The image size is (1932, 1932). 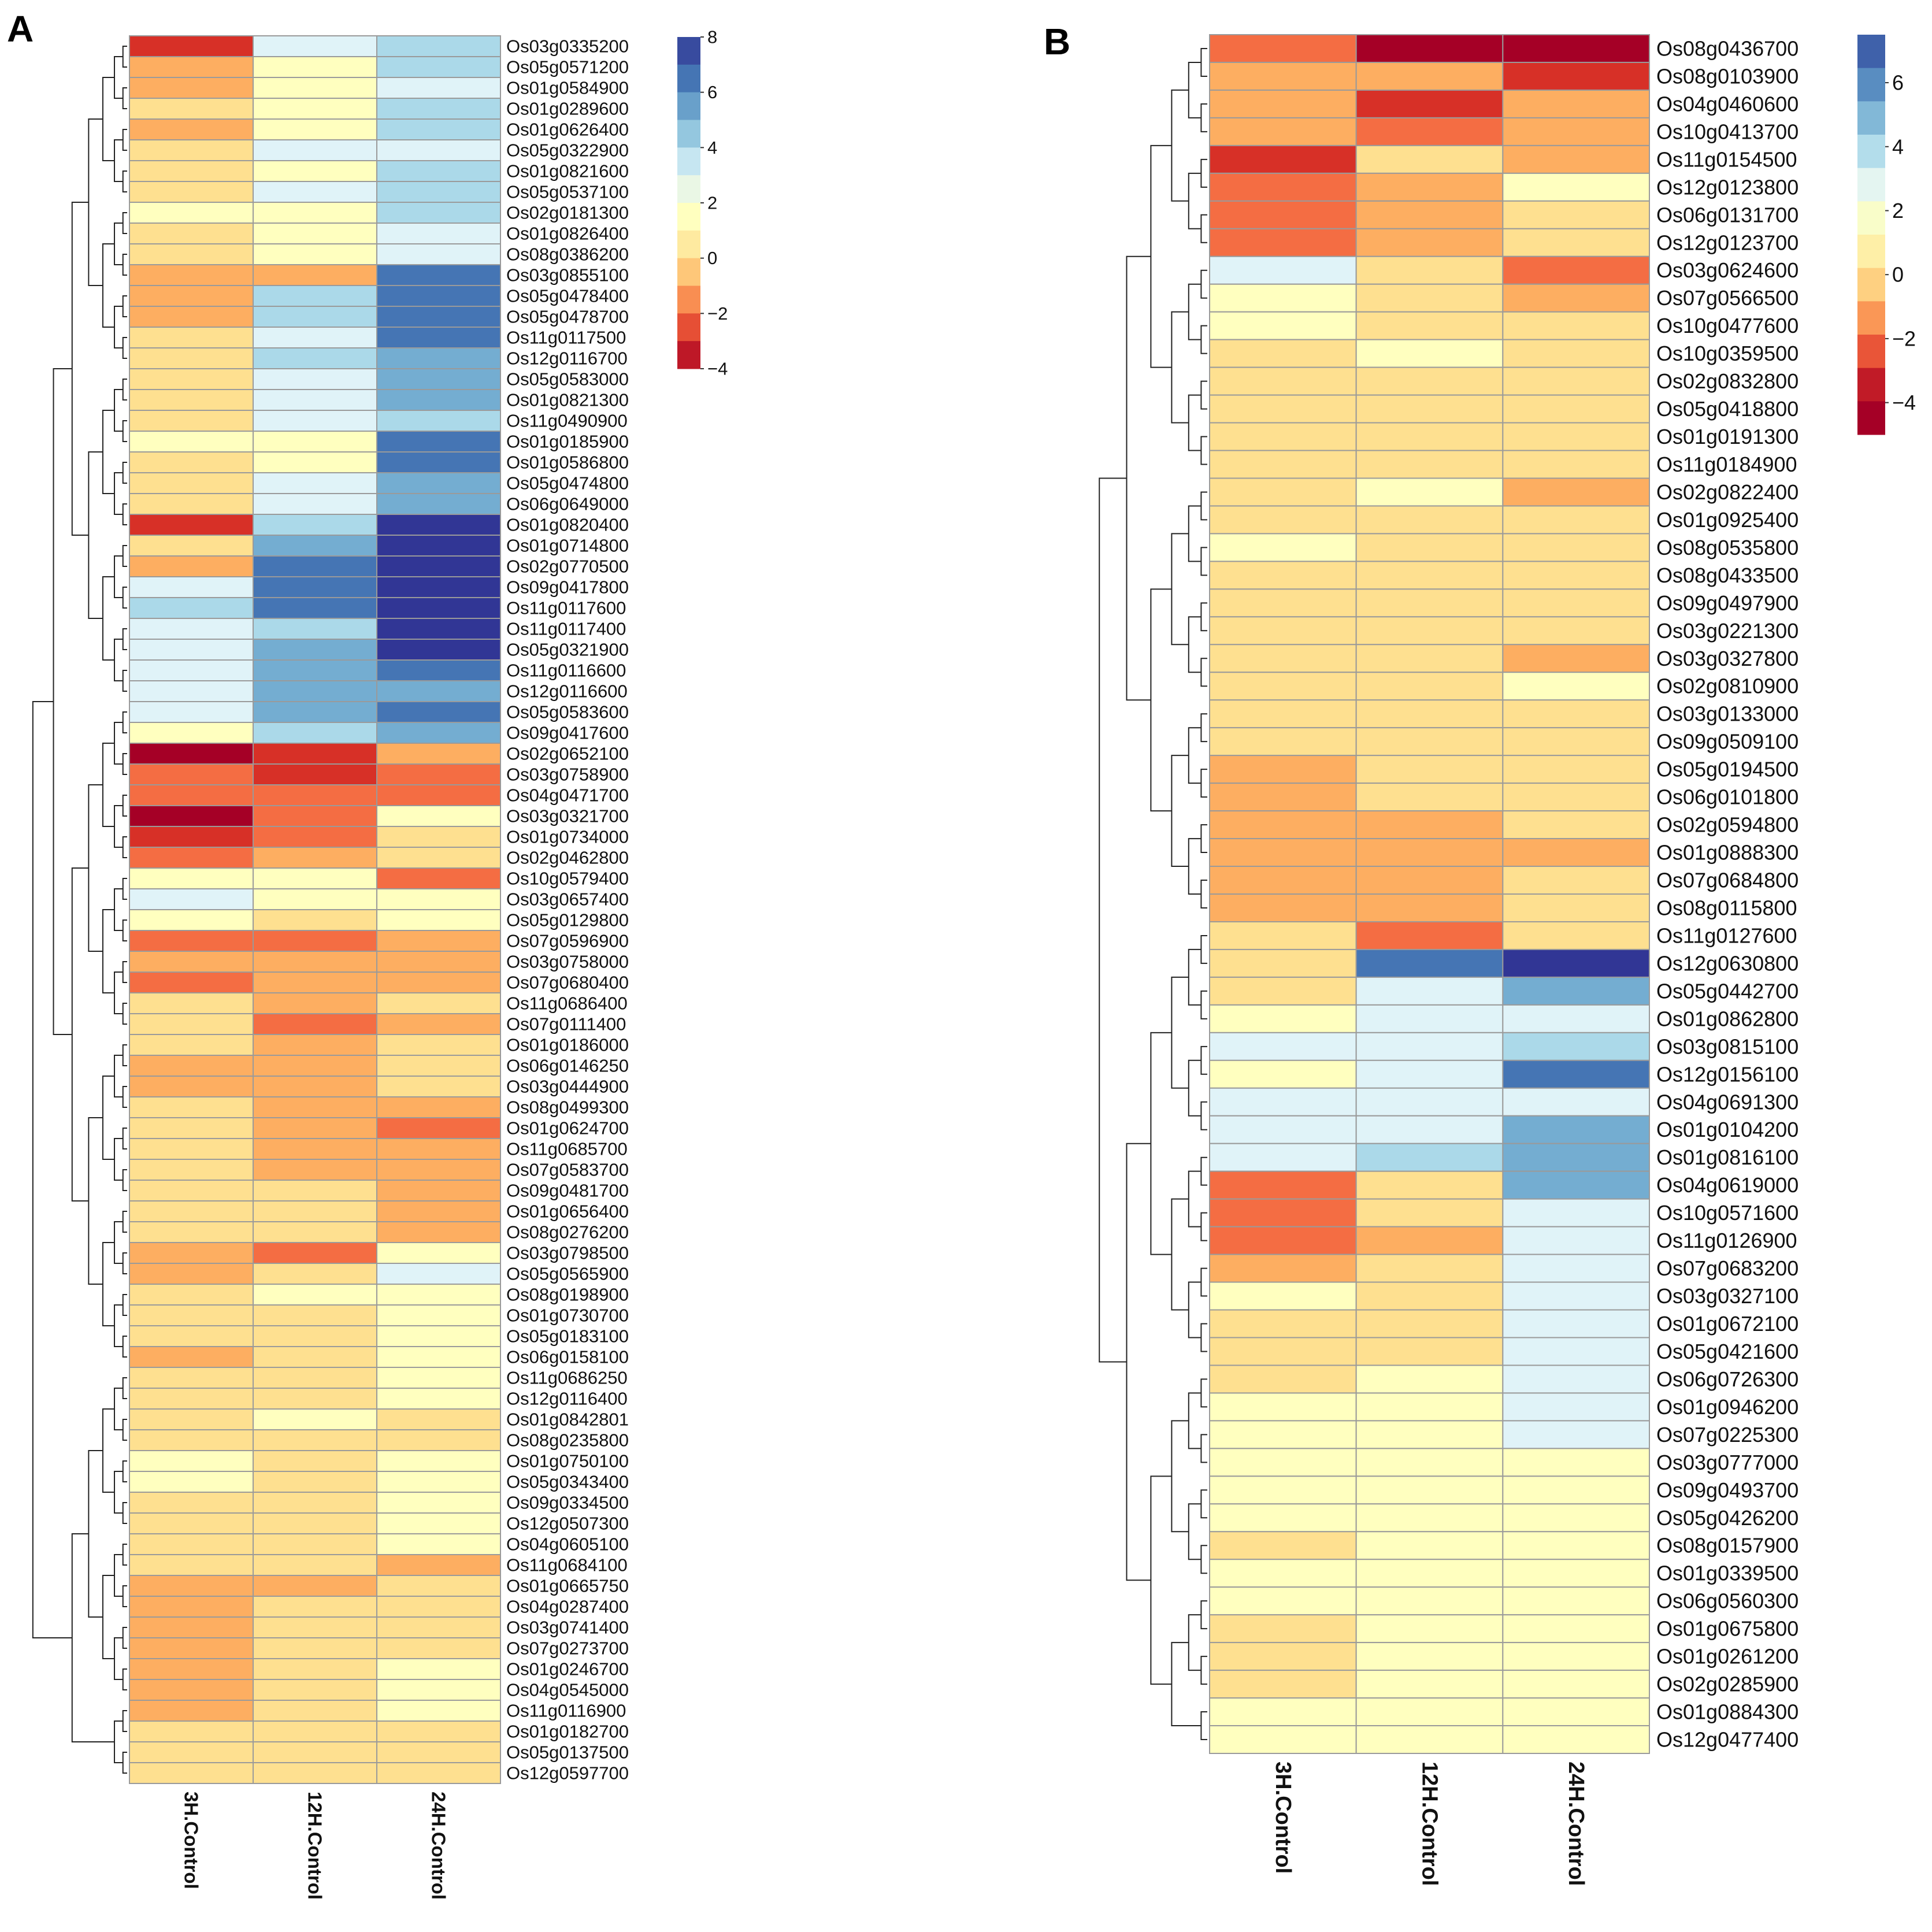 I want to click on gene-label: Os03g0758000, so click(x=567, y=962).